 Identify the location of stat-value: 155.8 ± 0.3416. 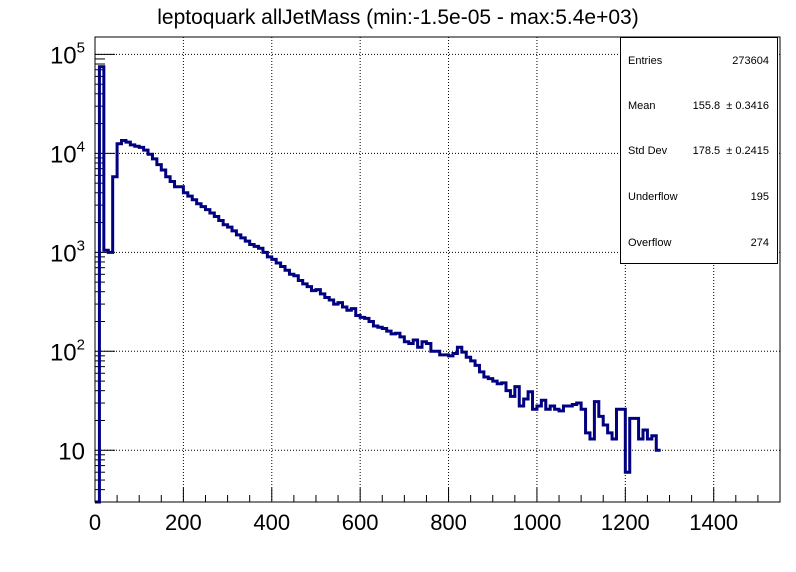
(730, 106).